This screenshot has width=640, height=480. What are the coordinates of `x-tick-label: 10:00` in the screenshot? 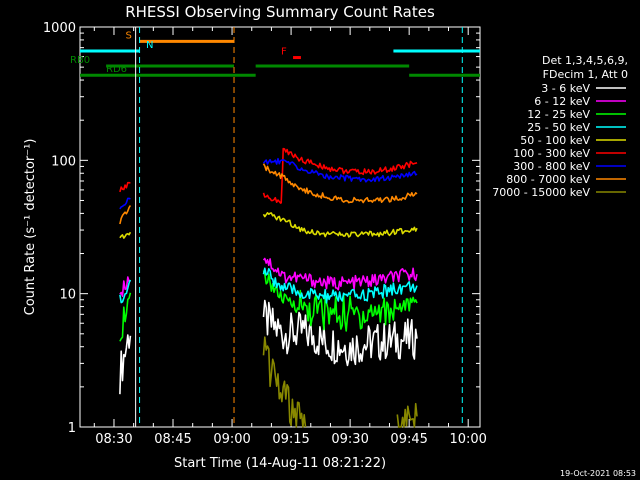 It's located at (467, 439).